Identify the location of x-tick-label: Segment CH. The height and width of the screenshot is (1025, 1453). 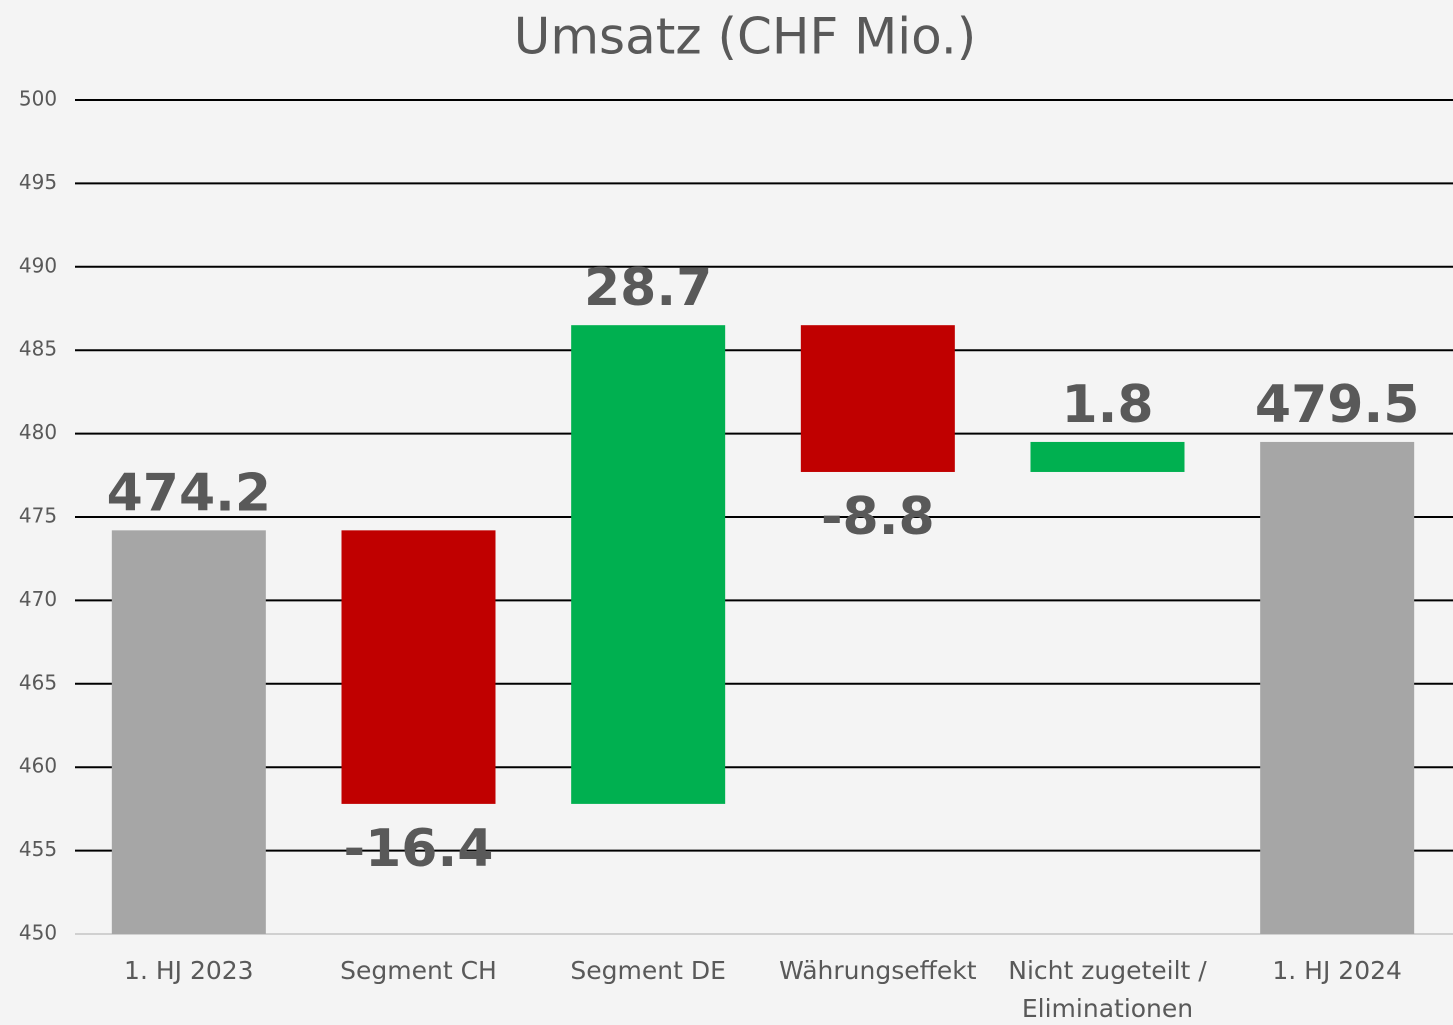
(418, 970).